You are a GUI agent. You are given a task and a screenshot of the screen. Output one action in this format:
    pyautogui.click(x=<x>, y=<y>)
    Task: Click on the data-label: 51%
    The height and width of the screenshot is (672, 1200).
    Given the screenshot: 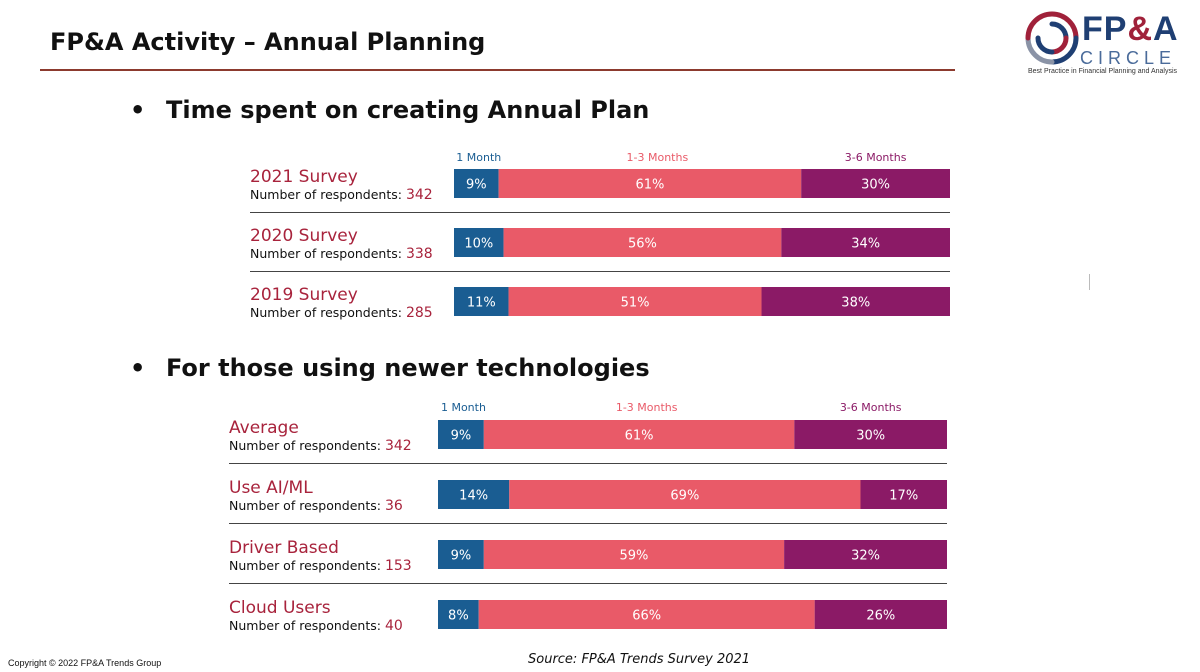 What is the action you would take?
    pyautogui.click(x=635, y=303)
    